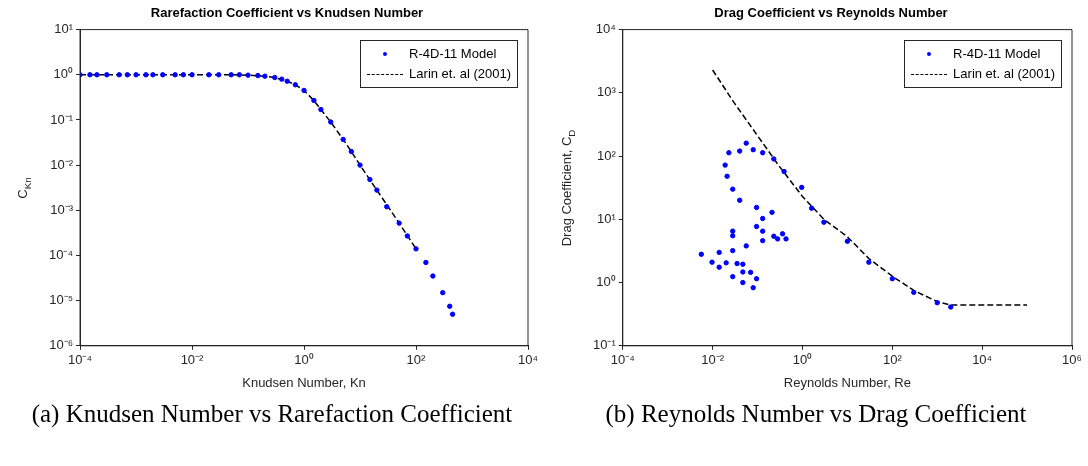 The height and width of the screenshot is (466, 1088). What do you see at coordinates (816, 414) in the screenshot?
I see `text: (b) Reynolds Number vs Drag Coefficient` at bounding box center [816, 414].